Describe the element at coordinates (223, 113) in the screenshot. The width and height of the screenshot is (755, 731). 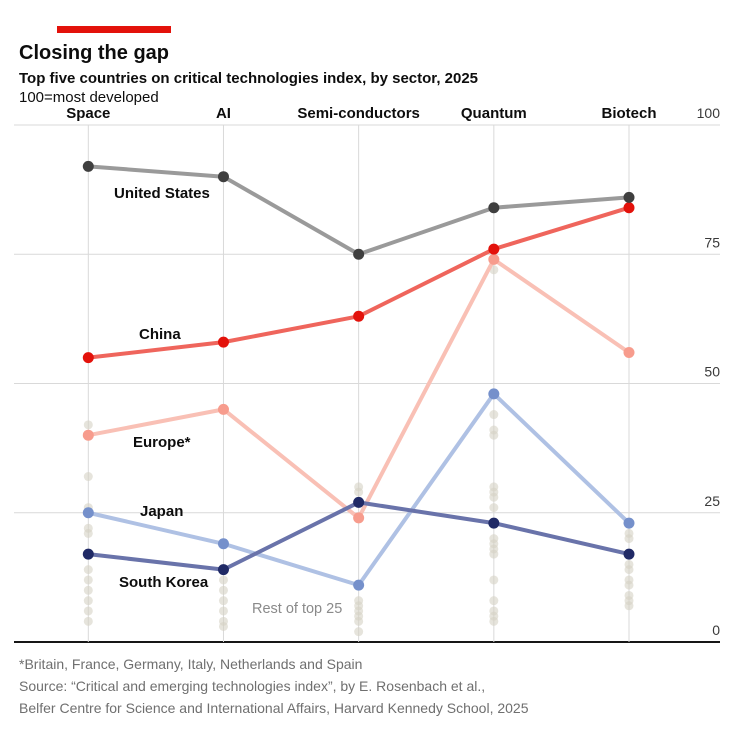
I see `category-label: AI` at that location.